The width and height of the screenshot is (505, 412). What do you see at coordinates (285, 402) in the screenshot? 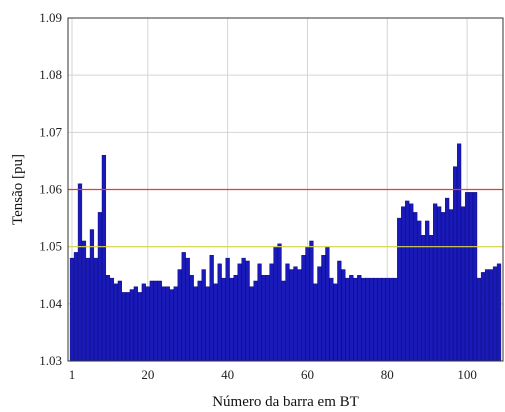
I see `x-axis-label: Número da barra em BT` at bounding box center [285, 402].